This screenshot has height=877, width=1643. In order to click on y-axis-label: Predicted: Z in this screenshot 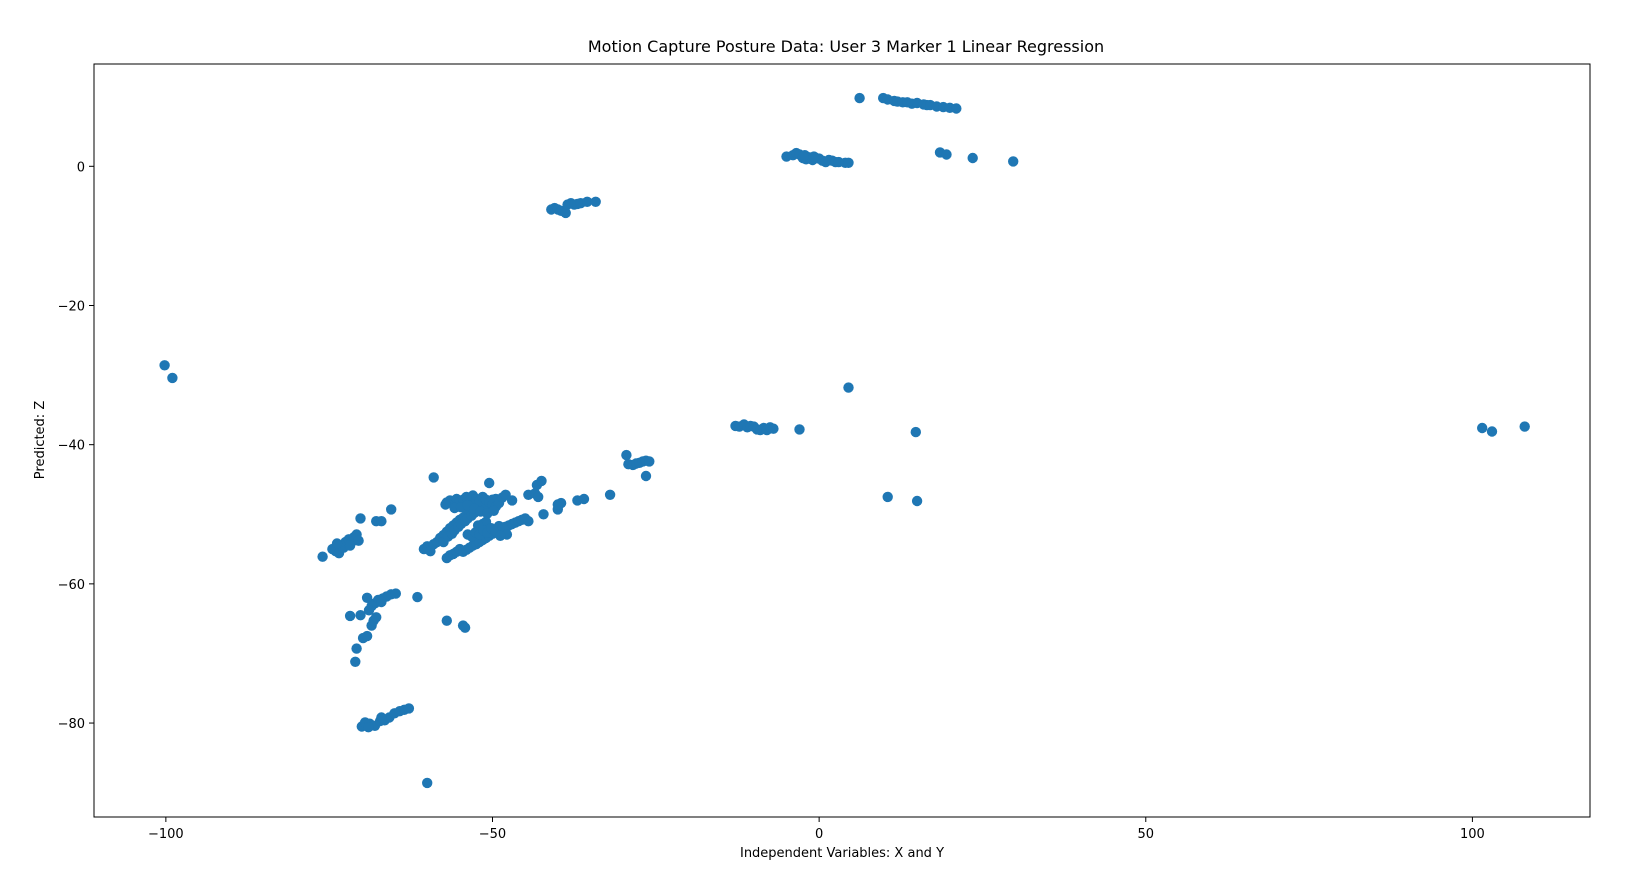, I will do `click(40, 440)`.